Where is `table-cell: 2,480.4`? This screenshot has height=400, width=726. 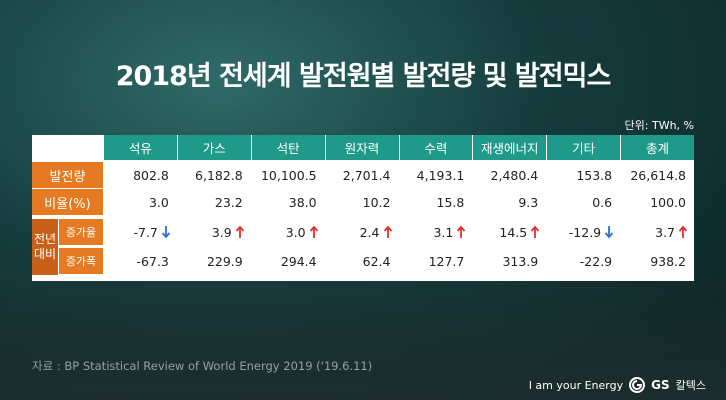
table-cell: 2,480.4 is located at coordinates (510, 175).